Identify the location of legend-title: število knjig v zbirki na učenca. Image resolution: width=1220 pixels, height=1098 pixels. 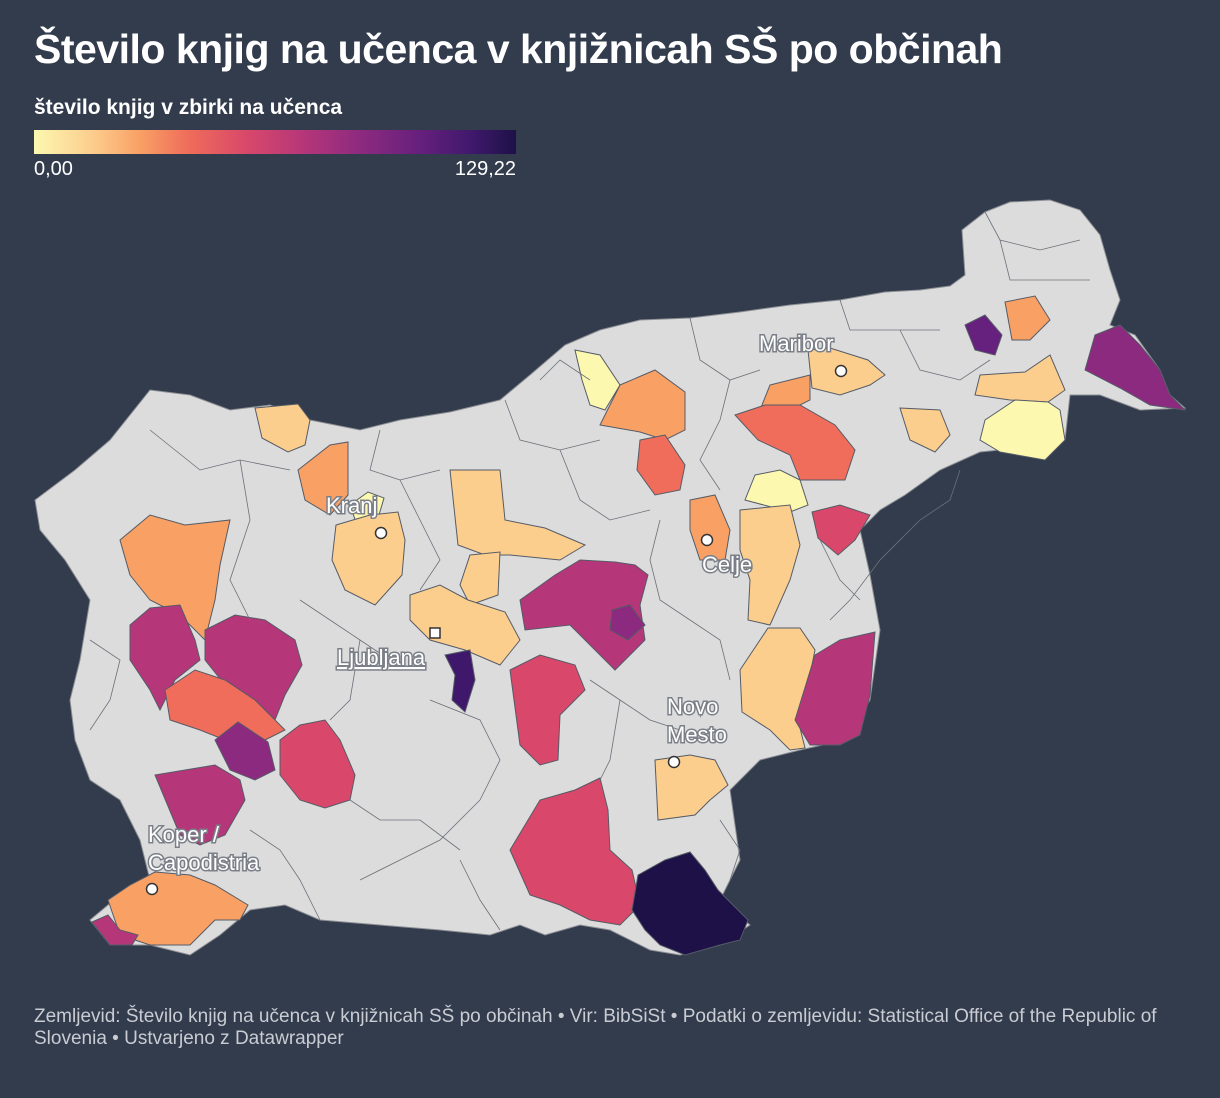
(188, 107).